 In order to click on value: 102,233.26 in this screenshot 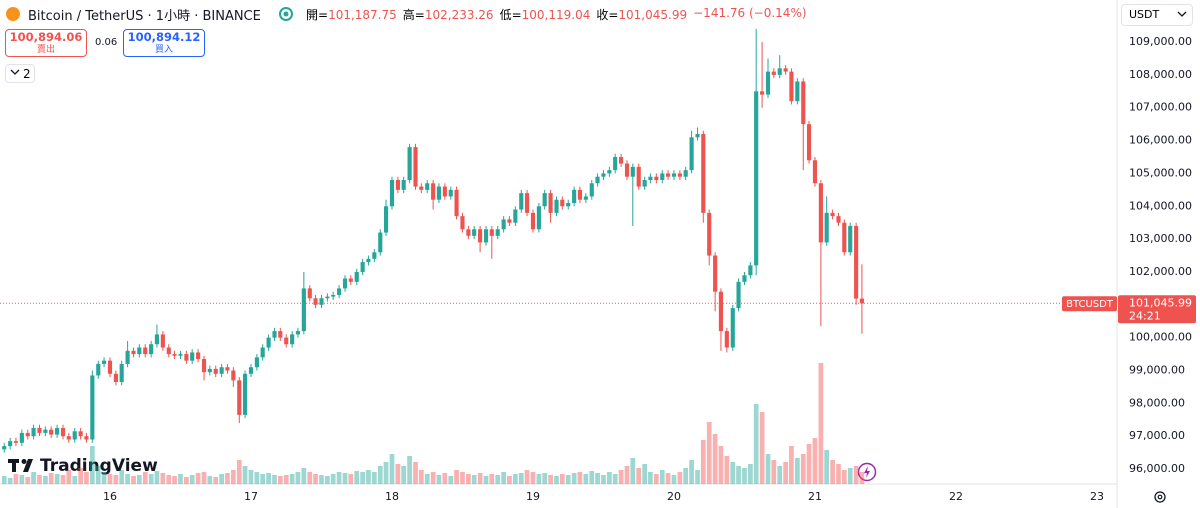, I will do `click(459, 15)`.